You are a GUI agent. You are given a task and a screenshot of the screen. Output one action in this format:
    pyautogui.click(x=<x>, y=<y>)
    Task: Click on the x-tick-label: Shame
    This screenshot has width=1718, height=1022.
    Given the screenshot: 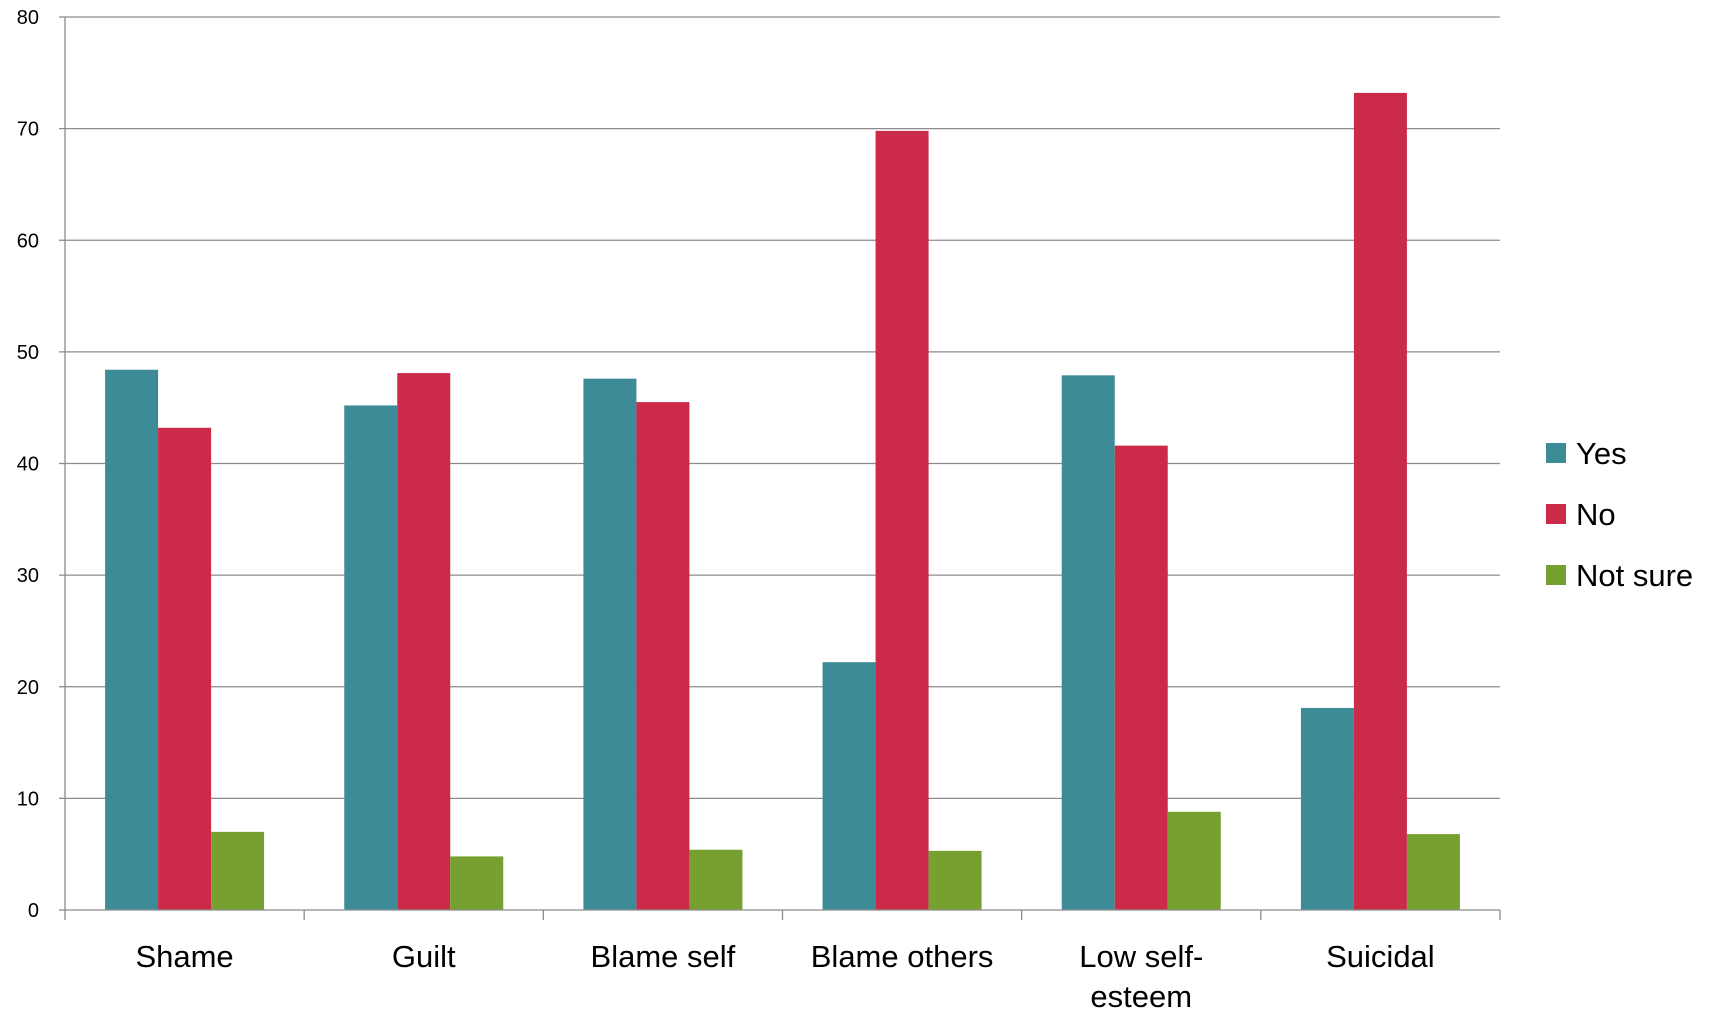 What is the action you would take?
    pyautogui.click(x=184, y=956)
    